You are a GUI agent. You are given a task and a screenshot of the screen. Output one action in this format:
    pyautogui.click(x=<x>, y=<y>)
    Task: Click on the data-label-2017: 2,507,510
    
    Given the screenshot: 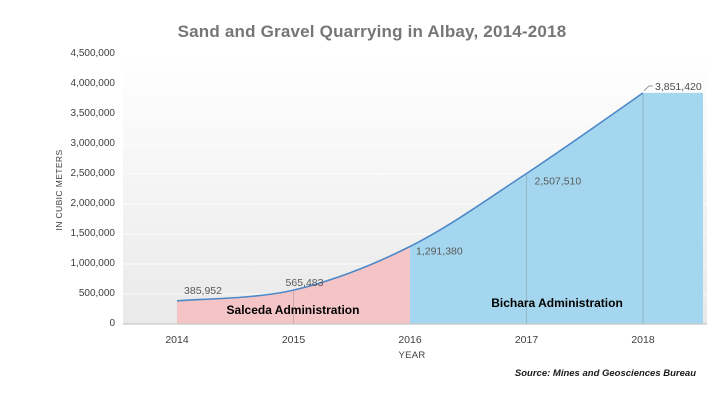 What is the action you would take?
    pyautogui.click(x=558, y=182)
    